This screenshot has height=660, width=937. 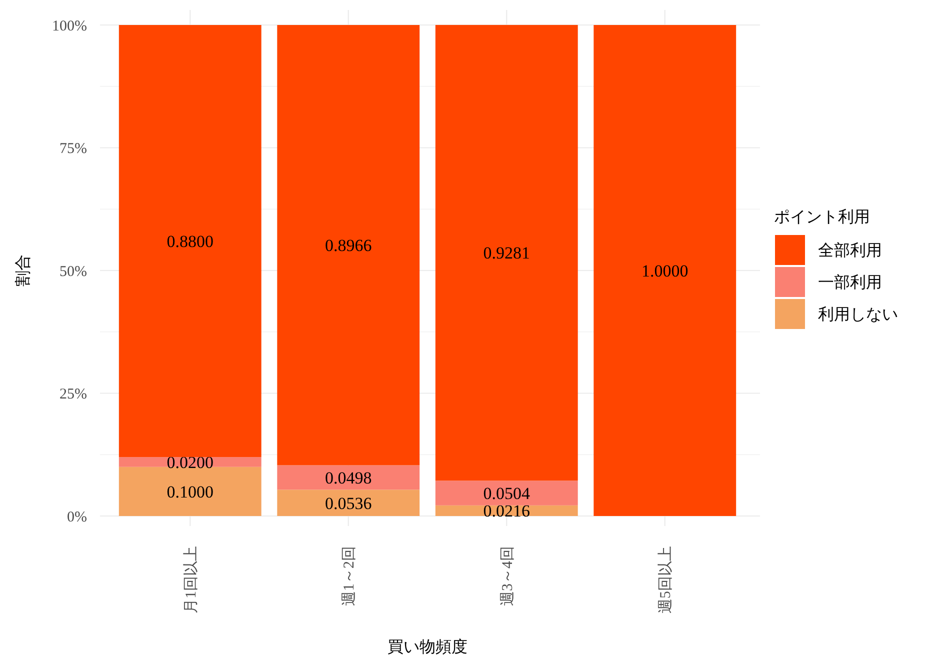 I want to click on y-tick-label: 50%, so click(x=73, y=272).